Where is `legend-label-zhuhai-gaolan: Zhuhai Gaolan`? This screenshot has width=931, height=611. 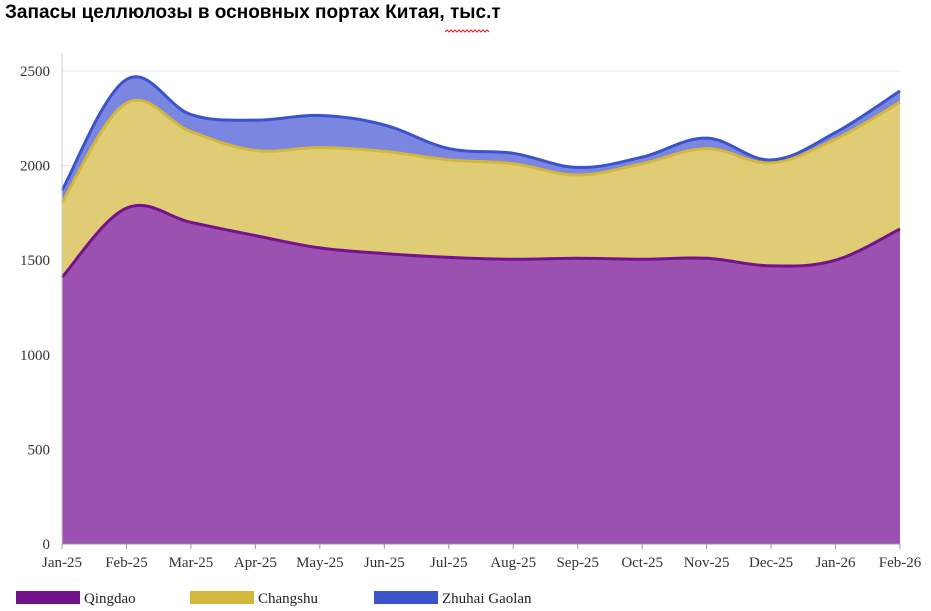 legend-label-zhuhai-gaolan: Zhuhai Gaolan is located at coordinates (487, 599).